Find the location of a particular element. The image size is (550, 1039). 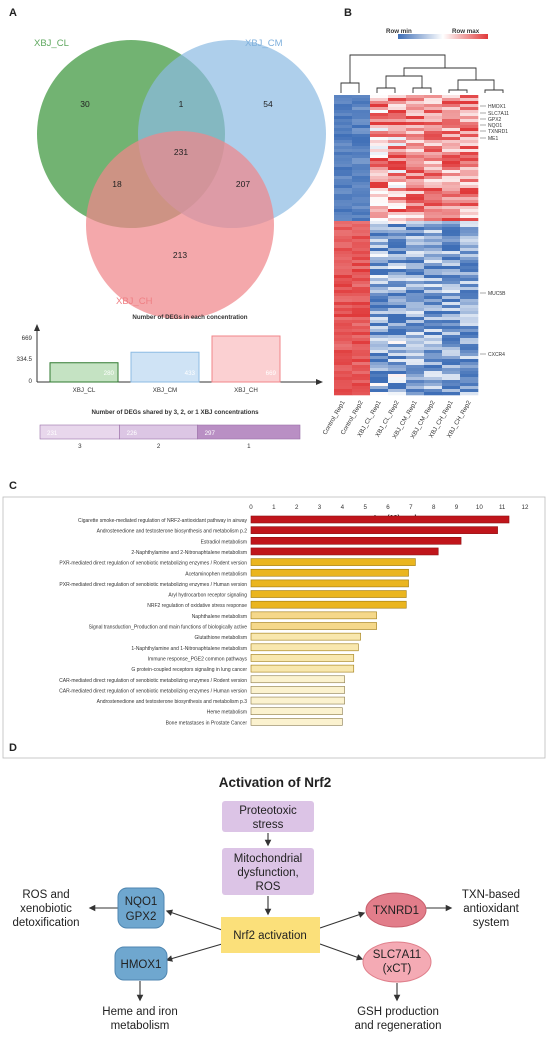

pathway-xtick-9: 9 is located at coordinates (457, 507).